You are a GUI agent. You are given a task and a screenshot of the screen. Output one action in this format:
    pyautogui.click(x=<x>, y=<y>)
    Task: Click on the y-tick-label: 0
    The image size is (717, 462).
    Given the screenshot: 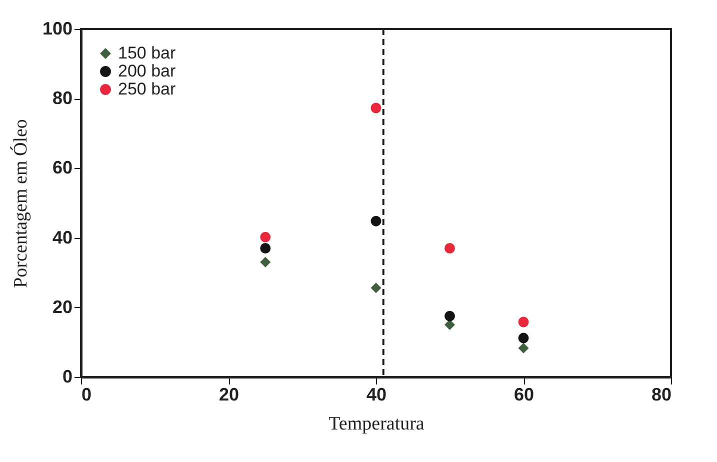 What is the action you would take?
    pyautogui.click(x=67, y=376)
    